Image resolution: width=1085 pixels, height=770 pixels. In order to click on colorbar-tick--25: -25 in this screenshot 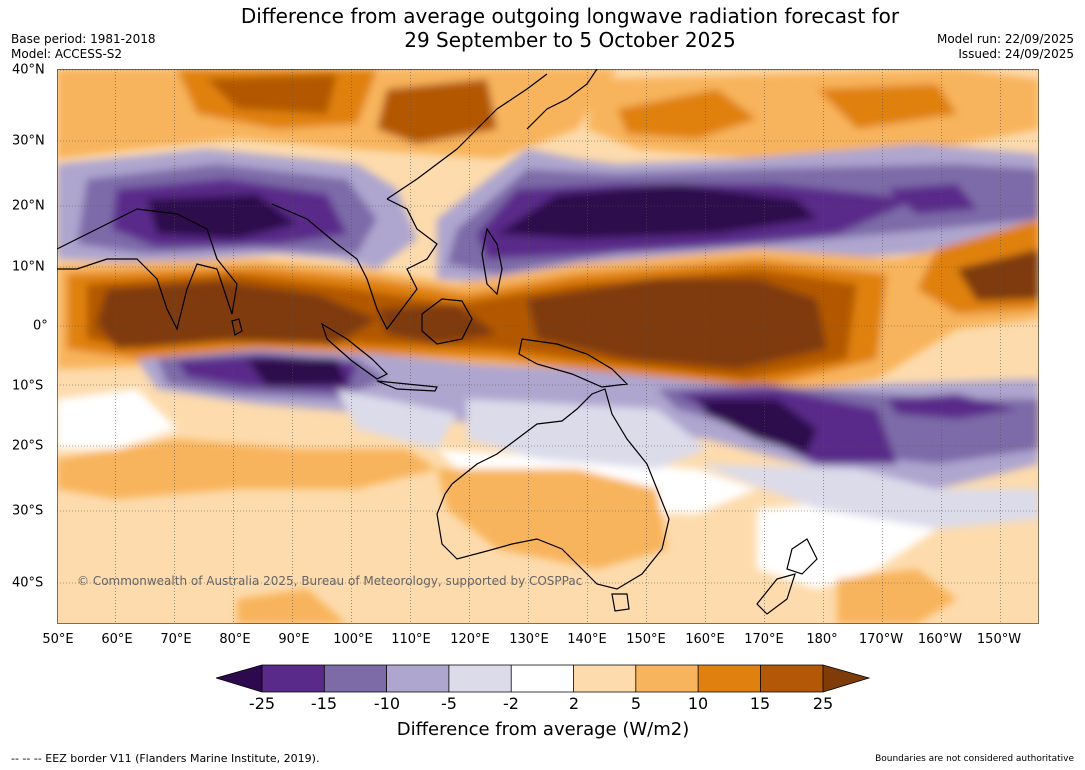, I will do `click(262, 703)`.